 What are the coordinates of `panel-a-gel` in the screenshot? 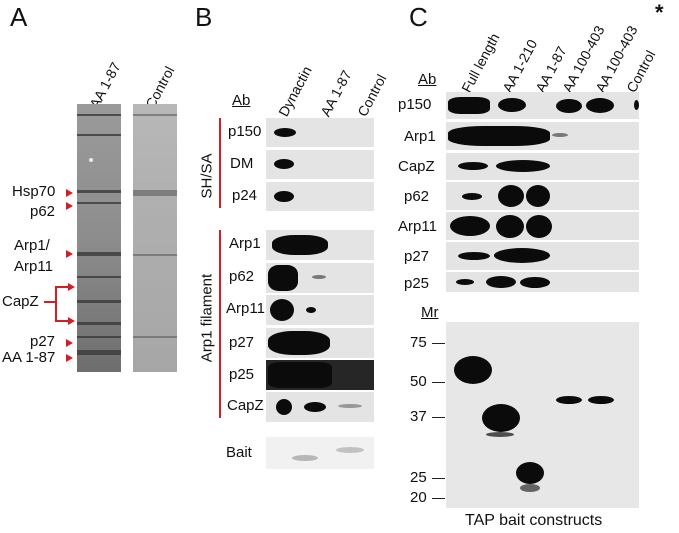 It's located at (127, 238).